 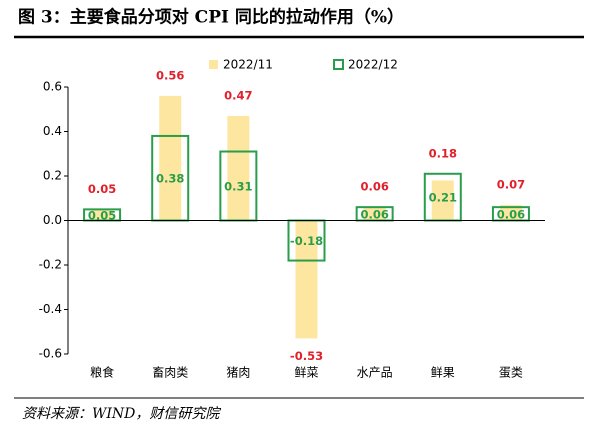 What do you see at coordinates (52, 176) in the screenshot?
I see `y-tick-label: 0.2` at bounding box center [52, 176].